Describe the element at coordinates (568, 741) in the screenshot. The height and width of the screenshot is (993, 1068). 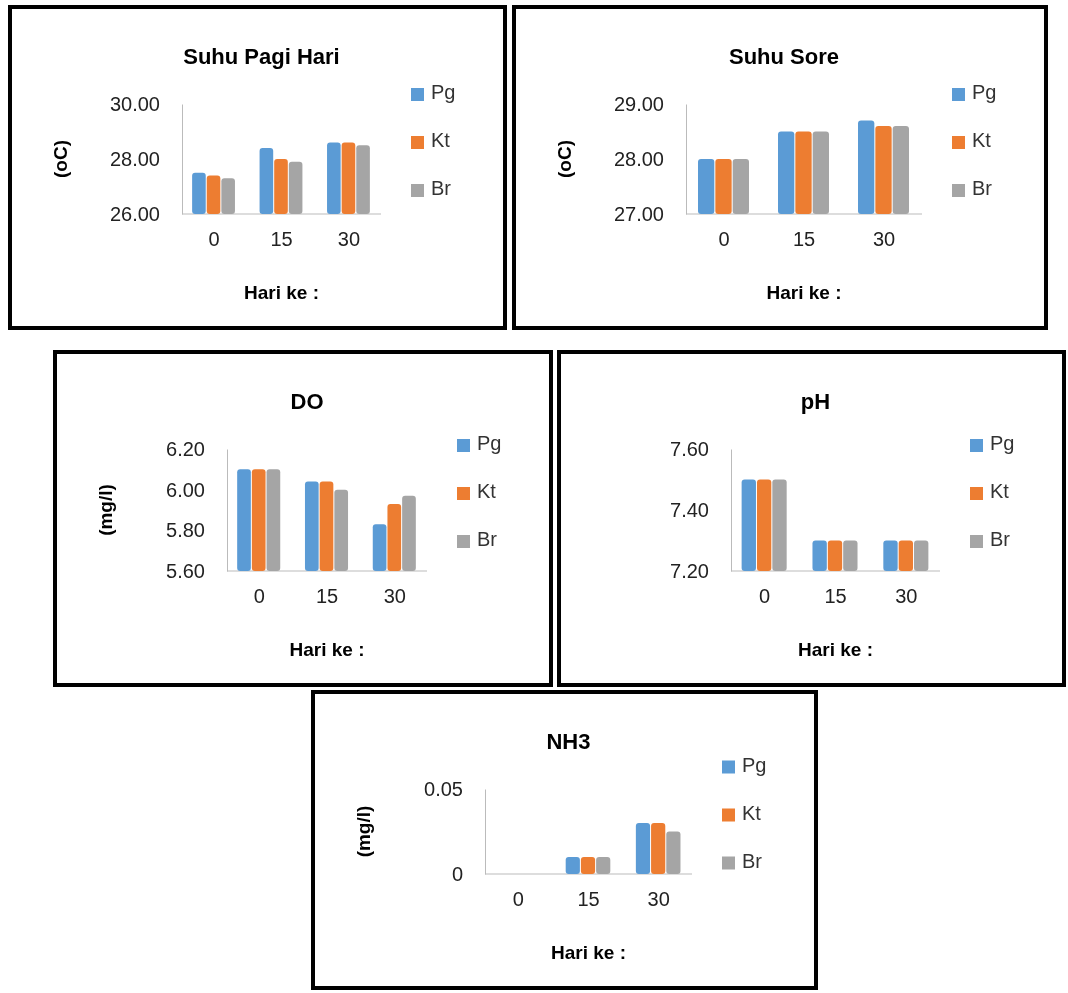
I see `chart-title: NH3` at that location.